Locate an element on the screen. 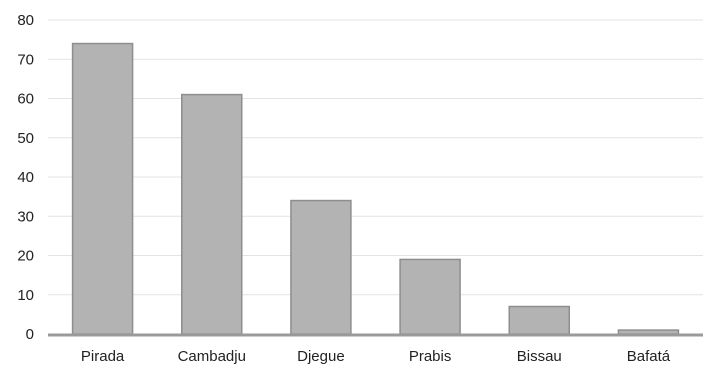 Image resolution: width=703 pixels, height=365 pixels. y-tick-label: 40 is located at coordinates (25, 177).